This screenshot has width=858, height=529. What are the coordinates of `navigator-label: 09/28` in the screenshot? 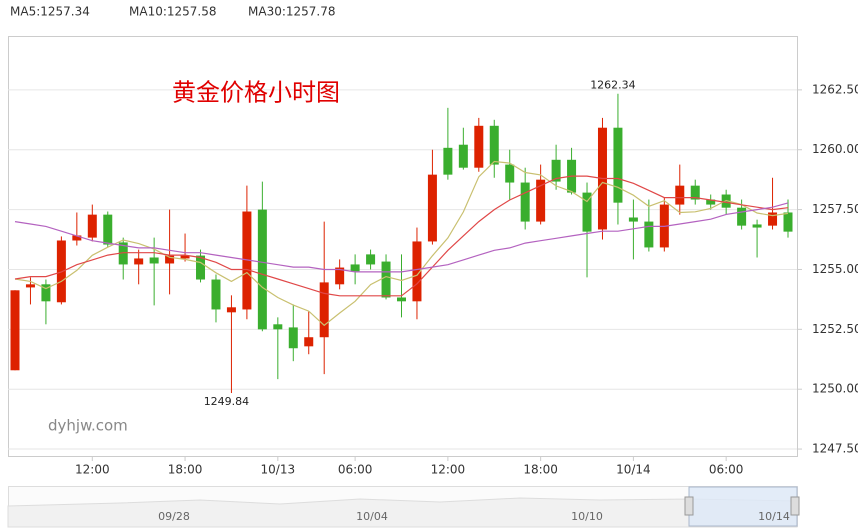 It's located at (174, 516).